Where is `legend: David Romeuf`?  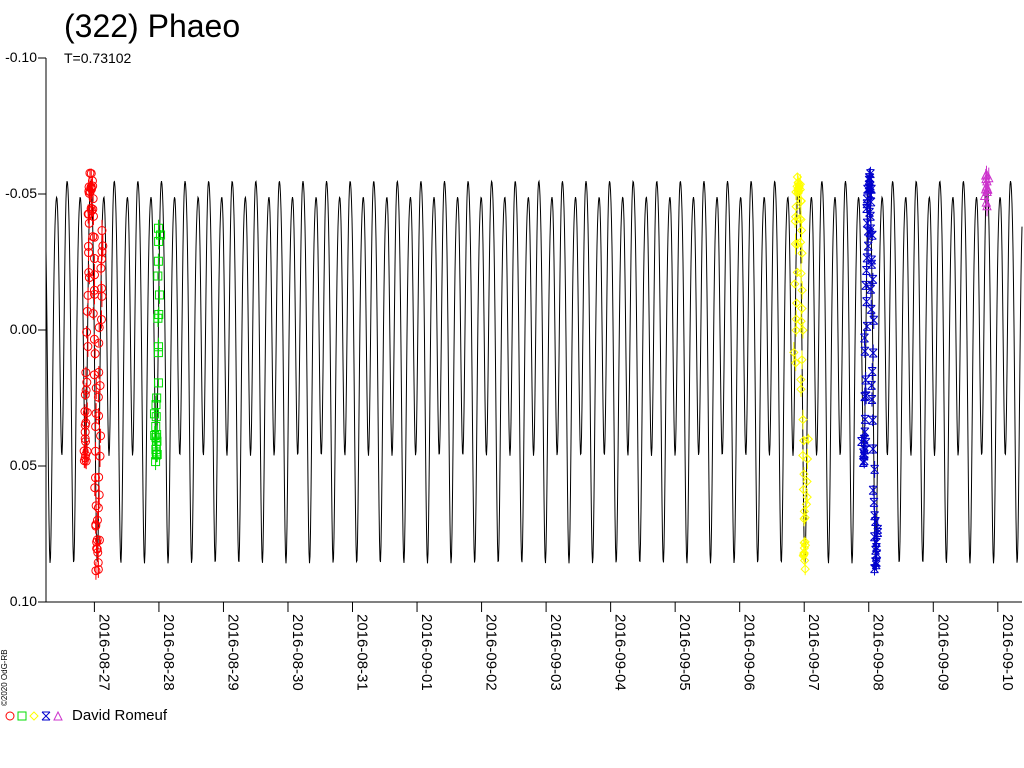 legend: David Romeuf is located at coordinates (85, 715).